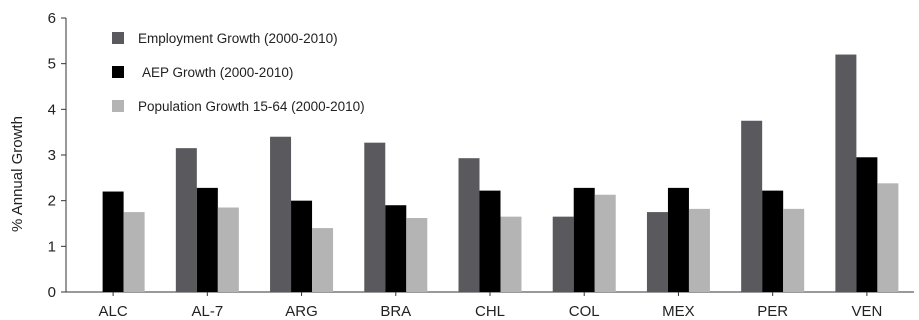  What do you see at coordinates (217, 72) in the screenshot?
I see `legend-label: AEP Growth (2000-2010)` at bounding box center [217, 72].